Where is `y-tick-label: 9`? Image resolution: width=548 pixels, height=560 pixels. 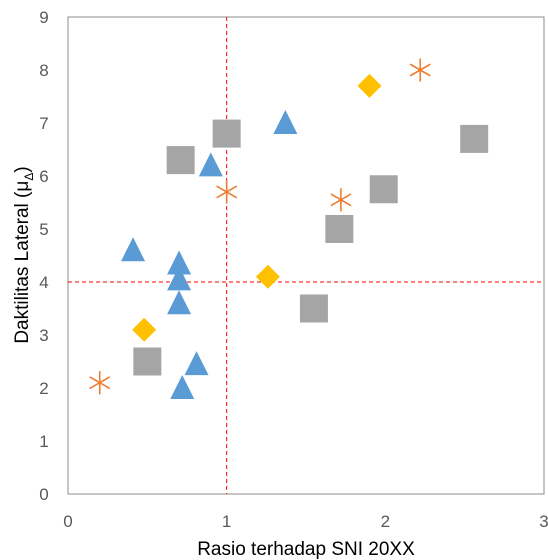
y-tick-label: 9 is located at coordinates (43, 17).